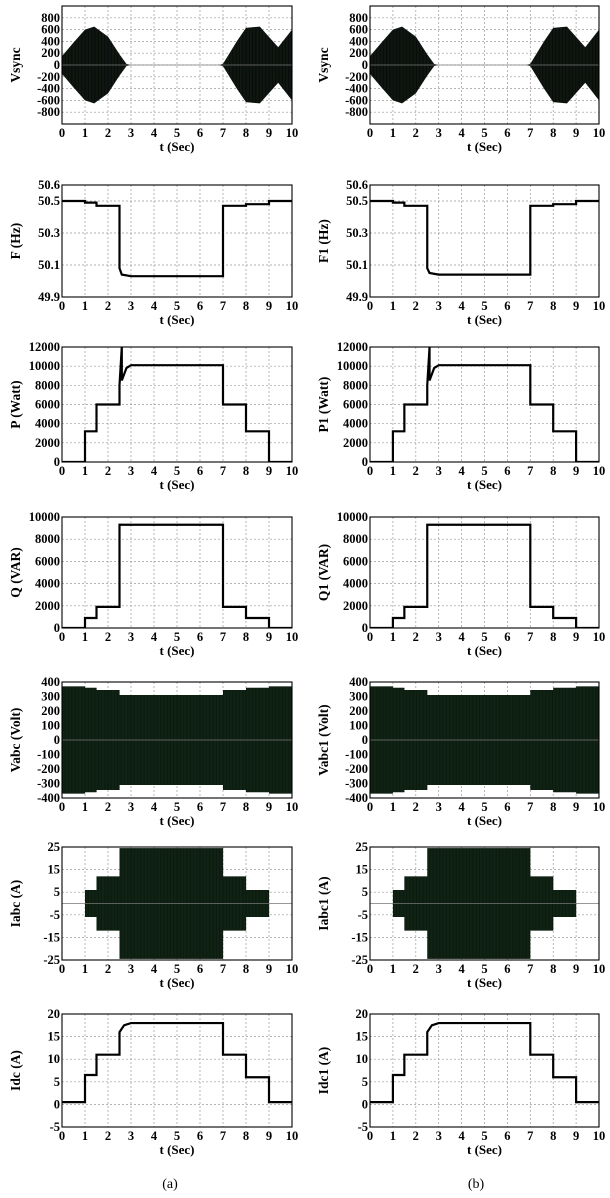 This screenshot has height=1198, width=610. Describe the element at coordinates (50, 18) in the screenshot. I see `y-tick-label: 800` at that location.